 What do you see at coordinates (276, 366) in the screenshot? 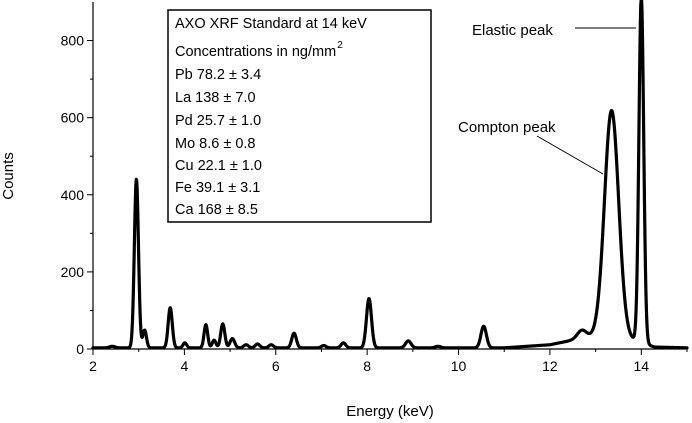
I see `x-tick-label: 6` at bounding box center [276, 366].